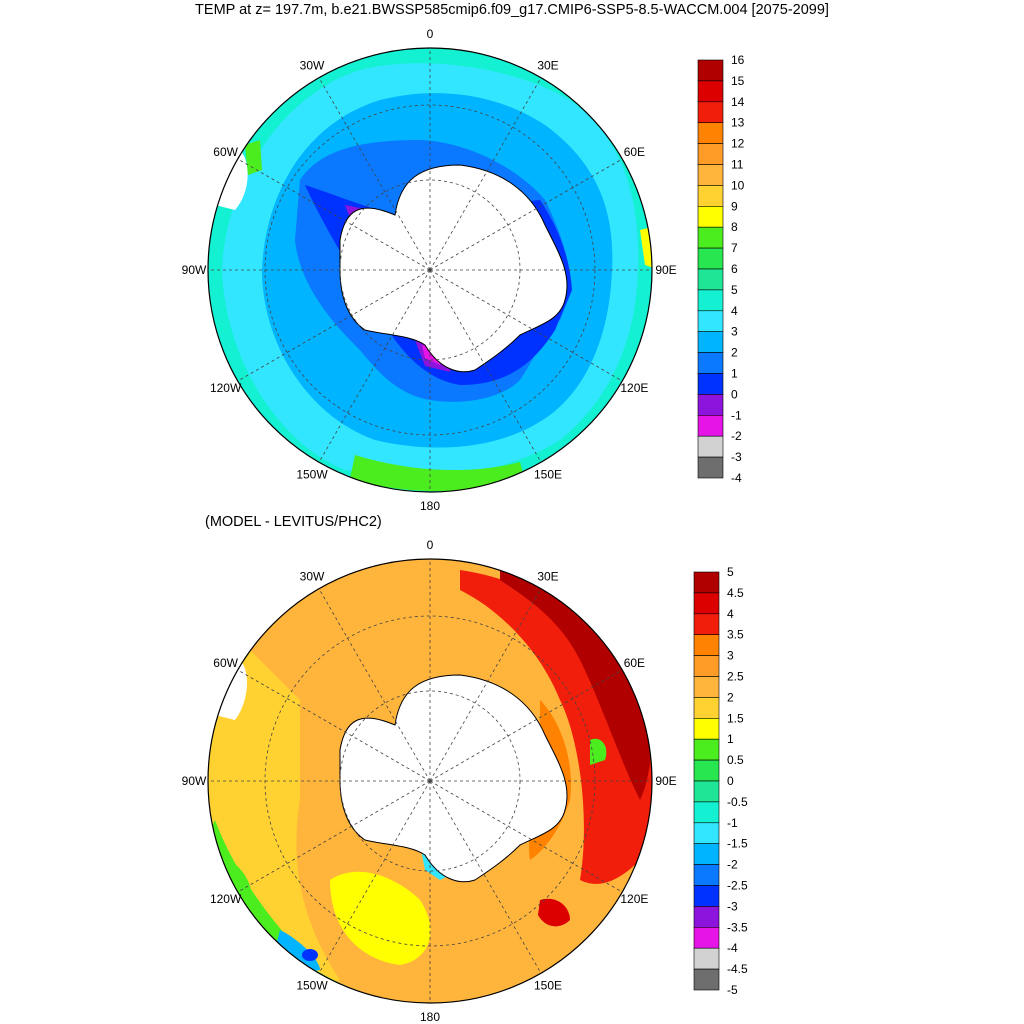 This screenshot has width=1024, height=1024. I want to click on bottom-colorbar-label: 0.5, so click(735, 760).